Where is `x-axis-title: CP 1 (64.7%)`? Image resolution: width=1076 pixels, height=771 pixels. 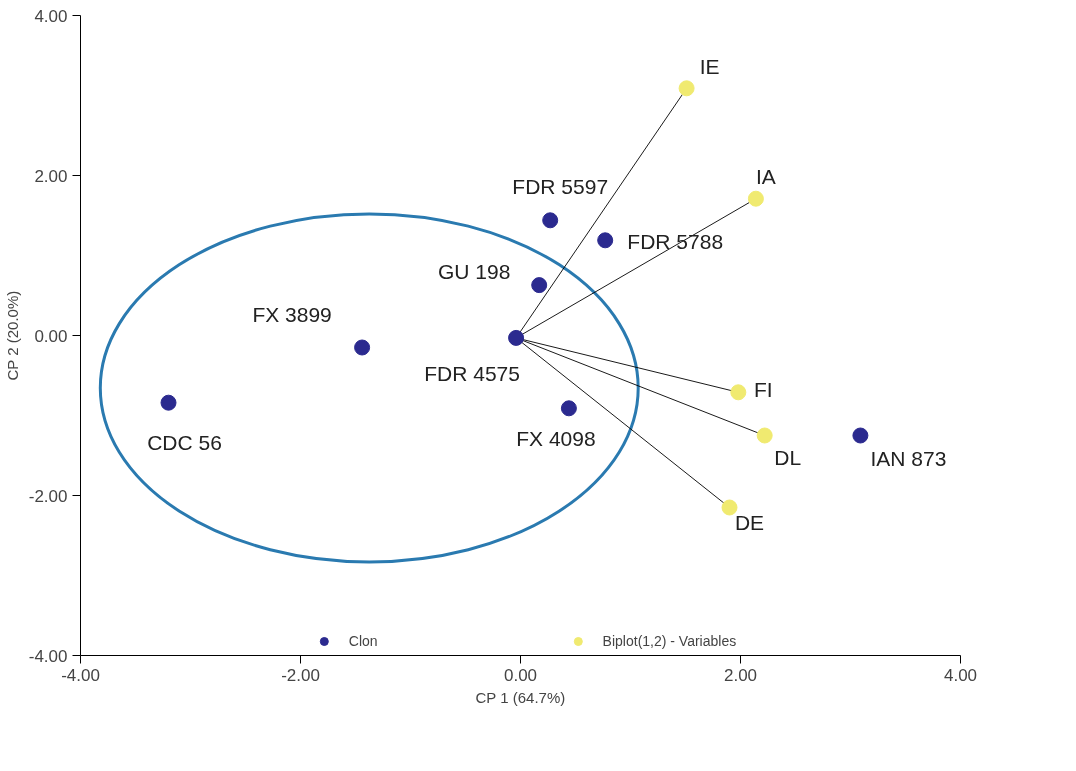
x-axis-title: CP 1 (64.7%) is located at coordinates (520, 697).